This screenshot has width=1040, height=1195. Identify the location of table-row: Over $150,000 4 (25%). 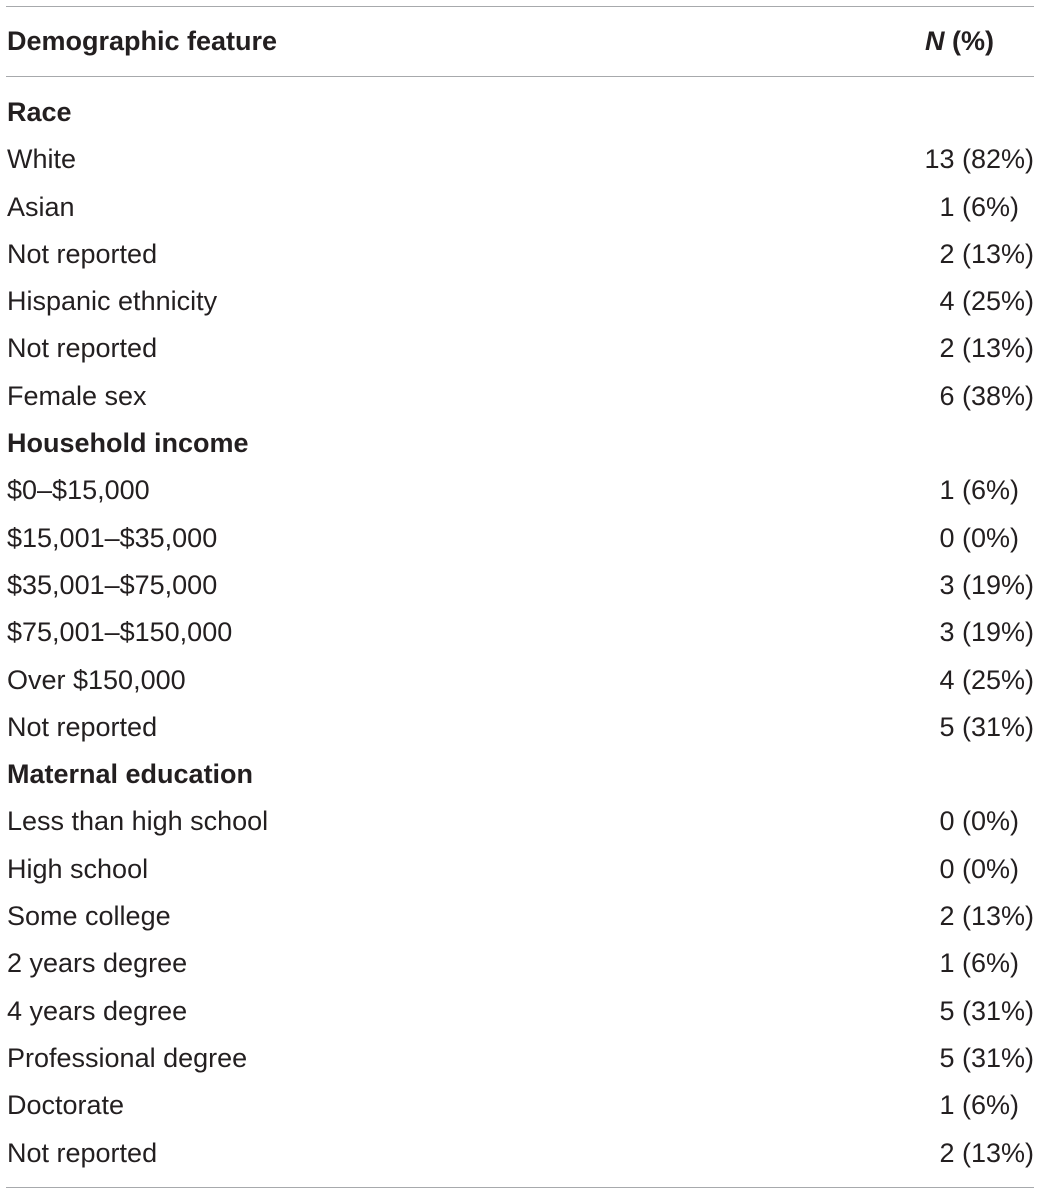
(520, 680).